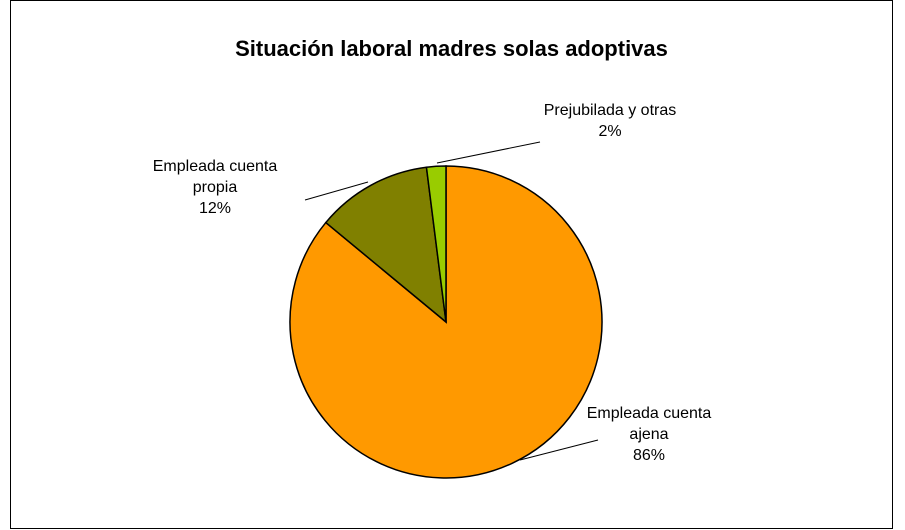 The height and width of the screenshot is (530, 905). I want to click on slice-label: Prejubilada y otras 2%, so click(610, 121).